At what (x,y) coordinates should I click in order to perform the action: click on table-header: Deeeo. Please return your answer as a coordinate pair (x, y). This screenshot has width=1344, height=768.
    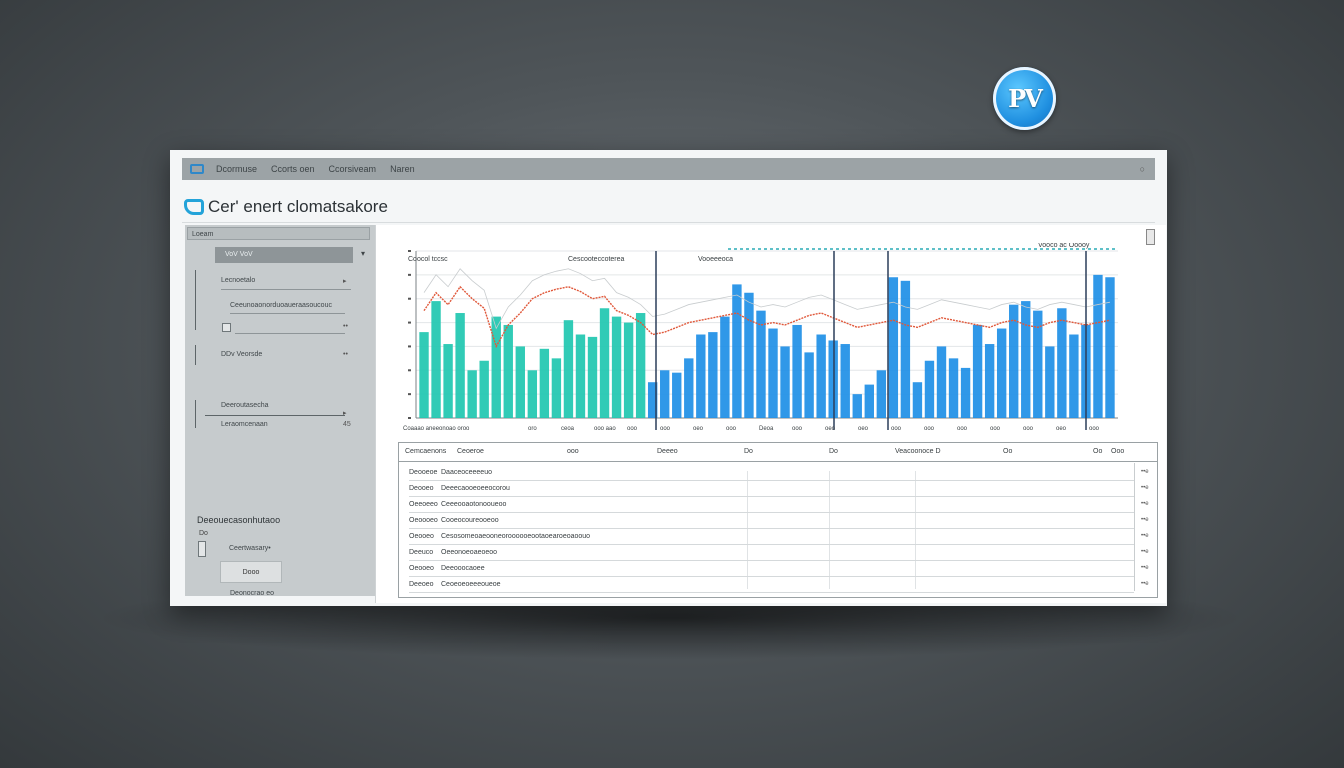
    Looking at the image, I should click on (667, 451).